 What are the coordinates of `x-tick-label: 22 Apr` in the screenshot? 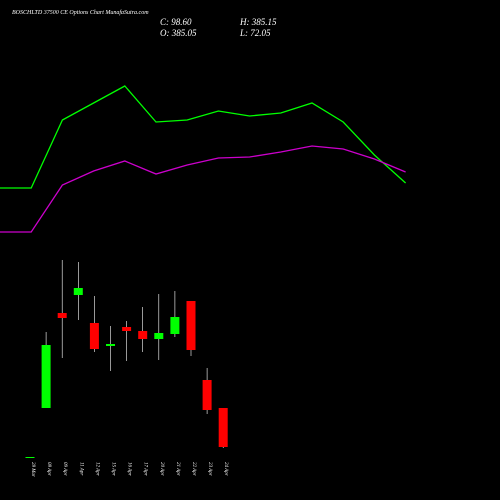 It's located at (193, 469).